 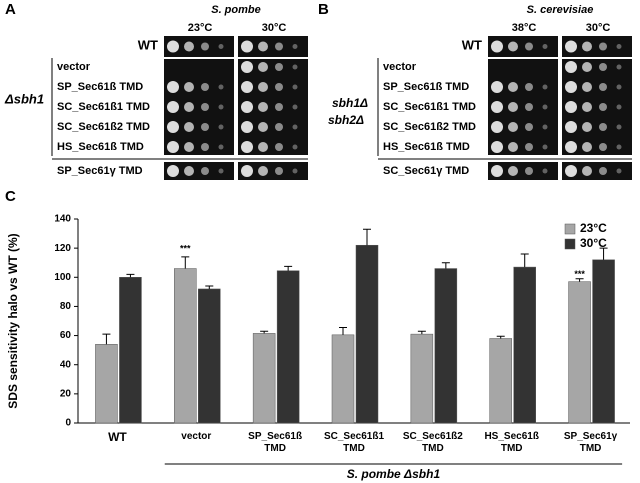 I want to click on y-tick-label: 80, so click(x=66, y=306).